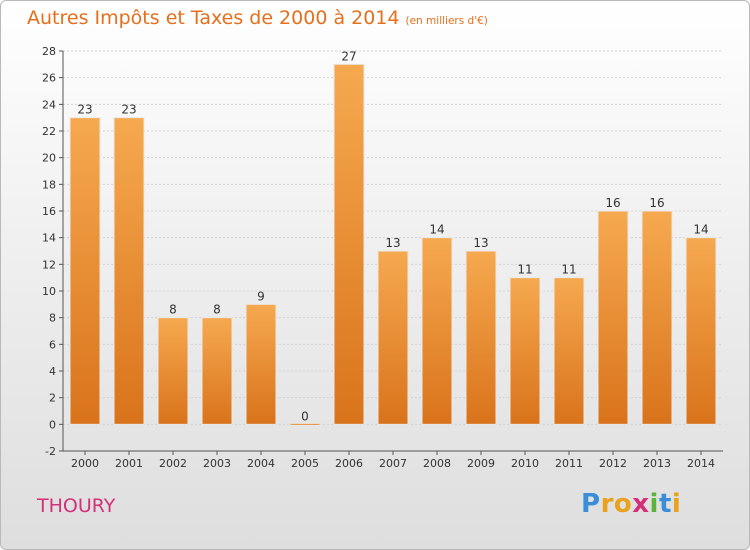 Image resolution: width=750 pixels, height=550 pixels. I want to click on x-tick-label: 2009, so click(481, 463).